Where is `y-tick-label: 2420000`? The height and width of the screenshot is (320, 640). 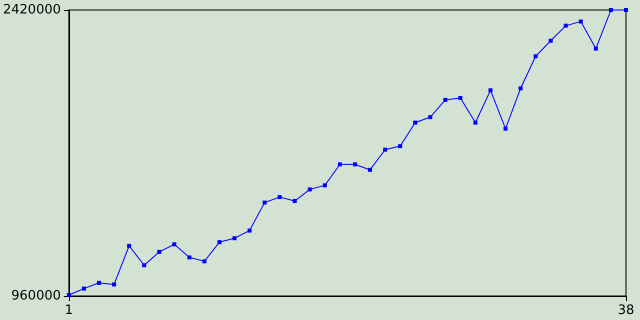 y-tick-label: 2420000 is located at coordinates (31, 10).